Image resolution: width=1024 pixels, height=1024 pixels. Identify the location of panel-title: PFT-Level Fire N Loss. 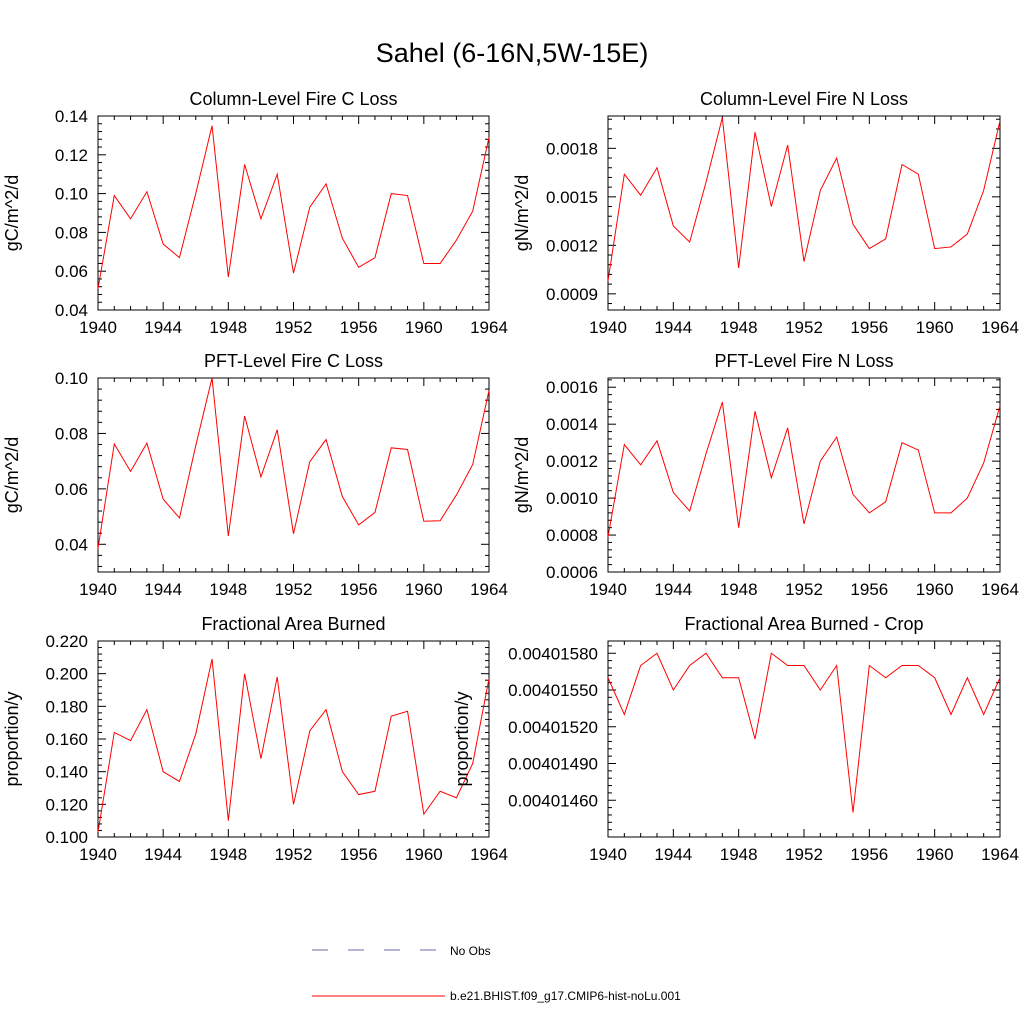
(803, 361).